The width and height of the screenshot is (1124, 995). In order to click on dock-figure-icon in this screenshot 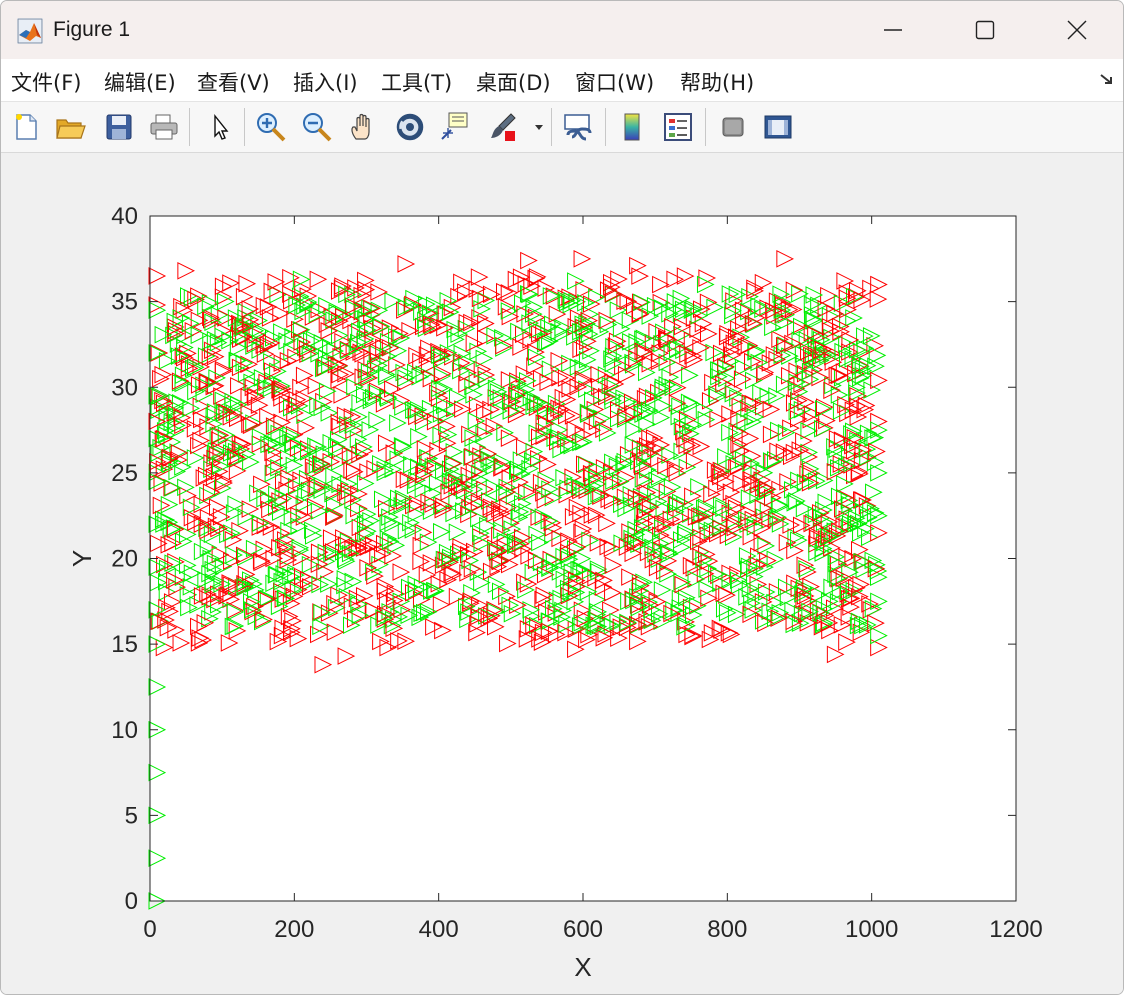, I will do `click(1107, 80)`.